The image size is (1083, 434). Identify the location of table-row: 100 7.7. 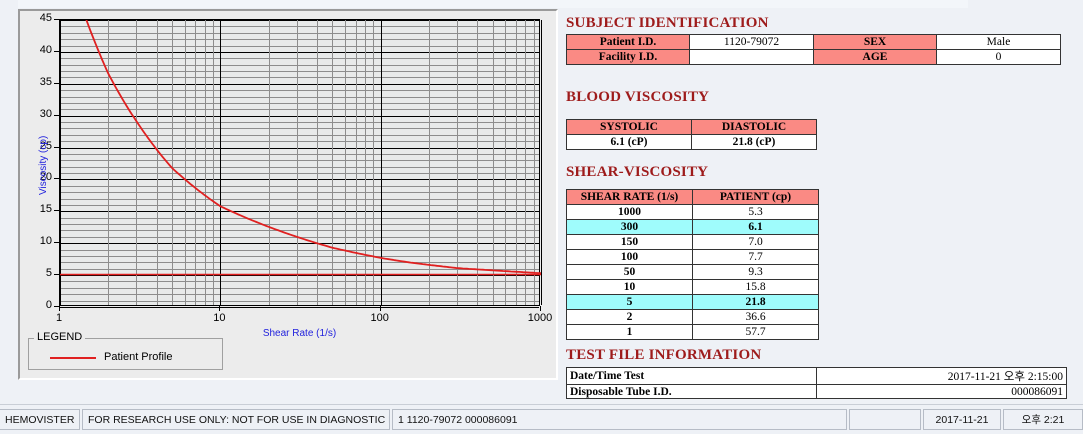
(692, 257).